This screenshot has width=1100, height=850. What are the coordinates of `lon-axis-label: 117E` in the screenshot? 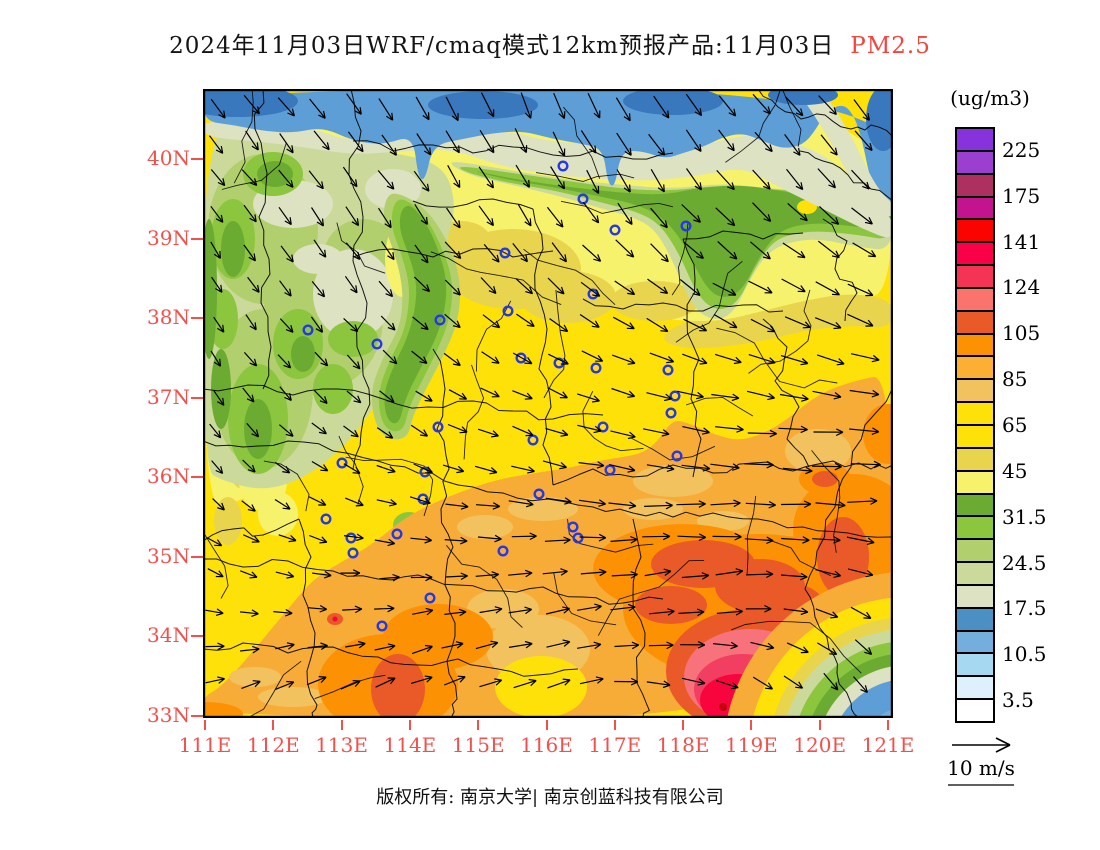 It's located at (615, 745).